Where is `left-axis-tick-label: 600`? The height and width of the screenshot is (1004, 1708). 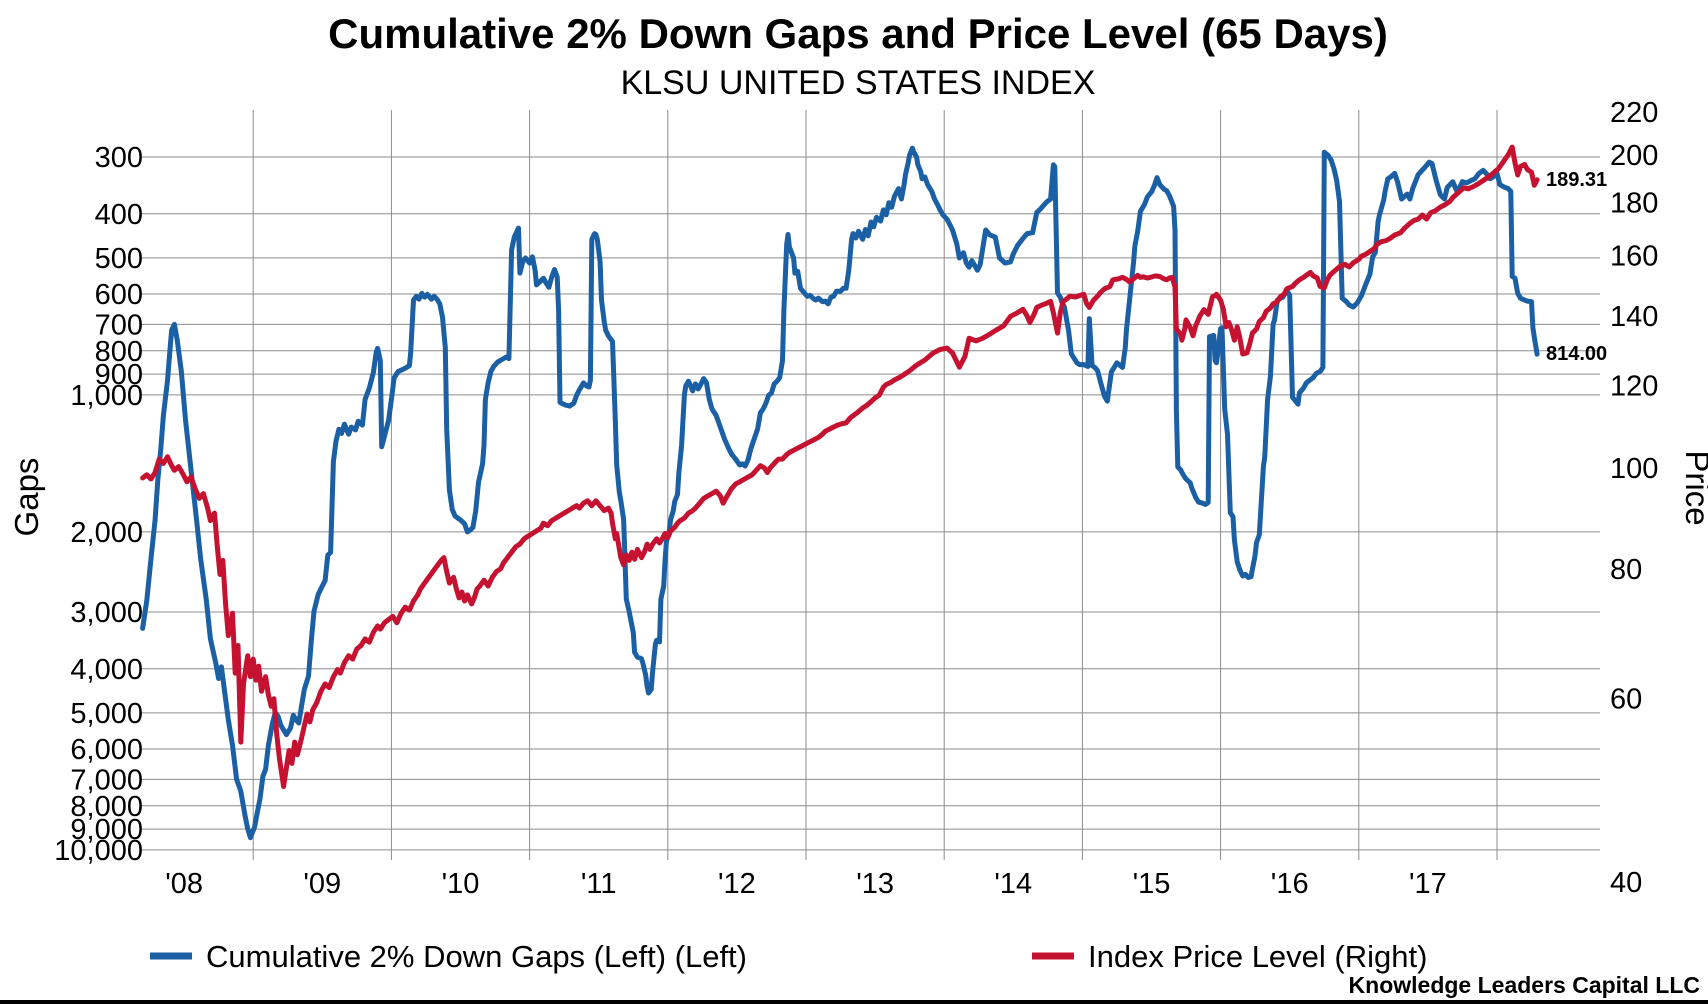 left-axis-tick-label: 600 is located at coordinates (119, 295).